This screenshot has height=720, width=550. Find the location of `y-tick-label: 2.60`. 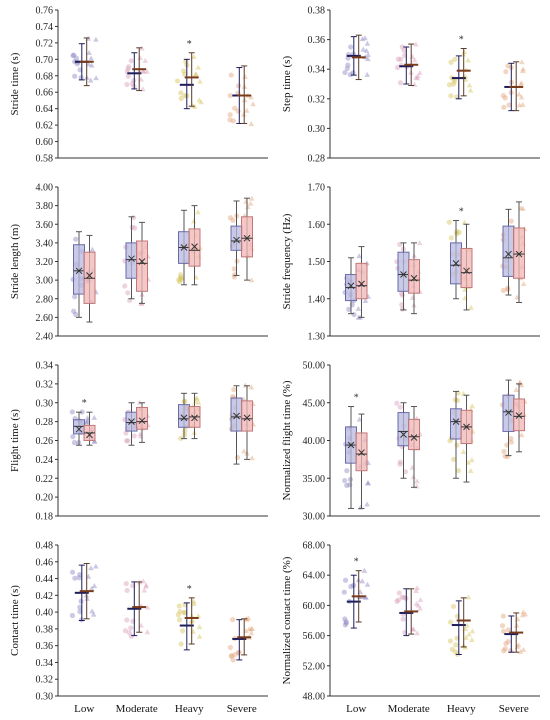

y-tick-label: 2.60 is located at coordinates (45, 318).